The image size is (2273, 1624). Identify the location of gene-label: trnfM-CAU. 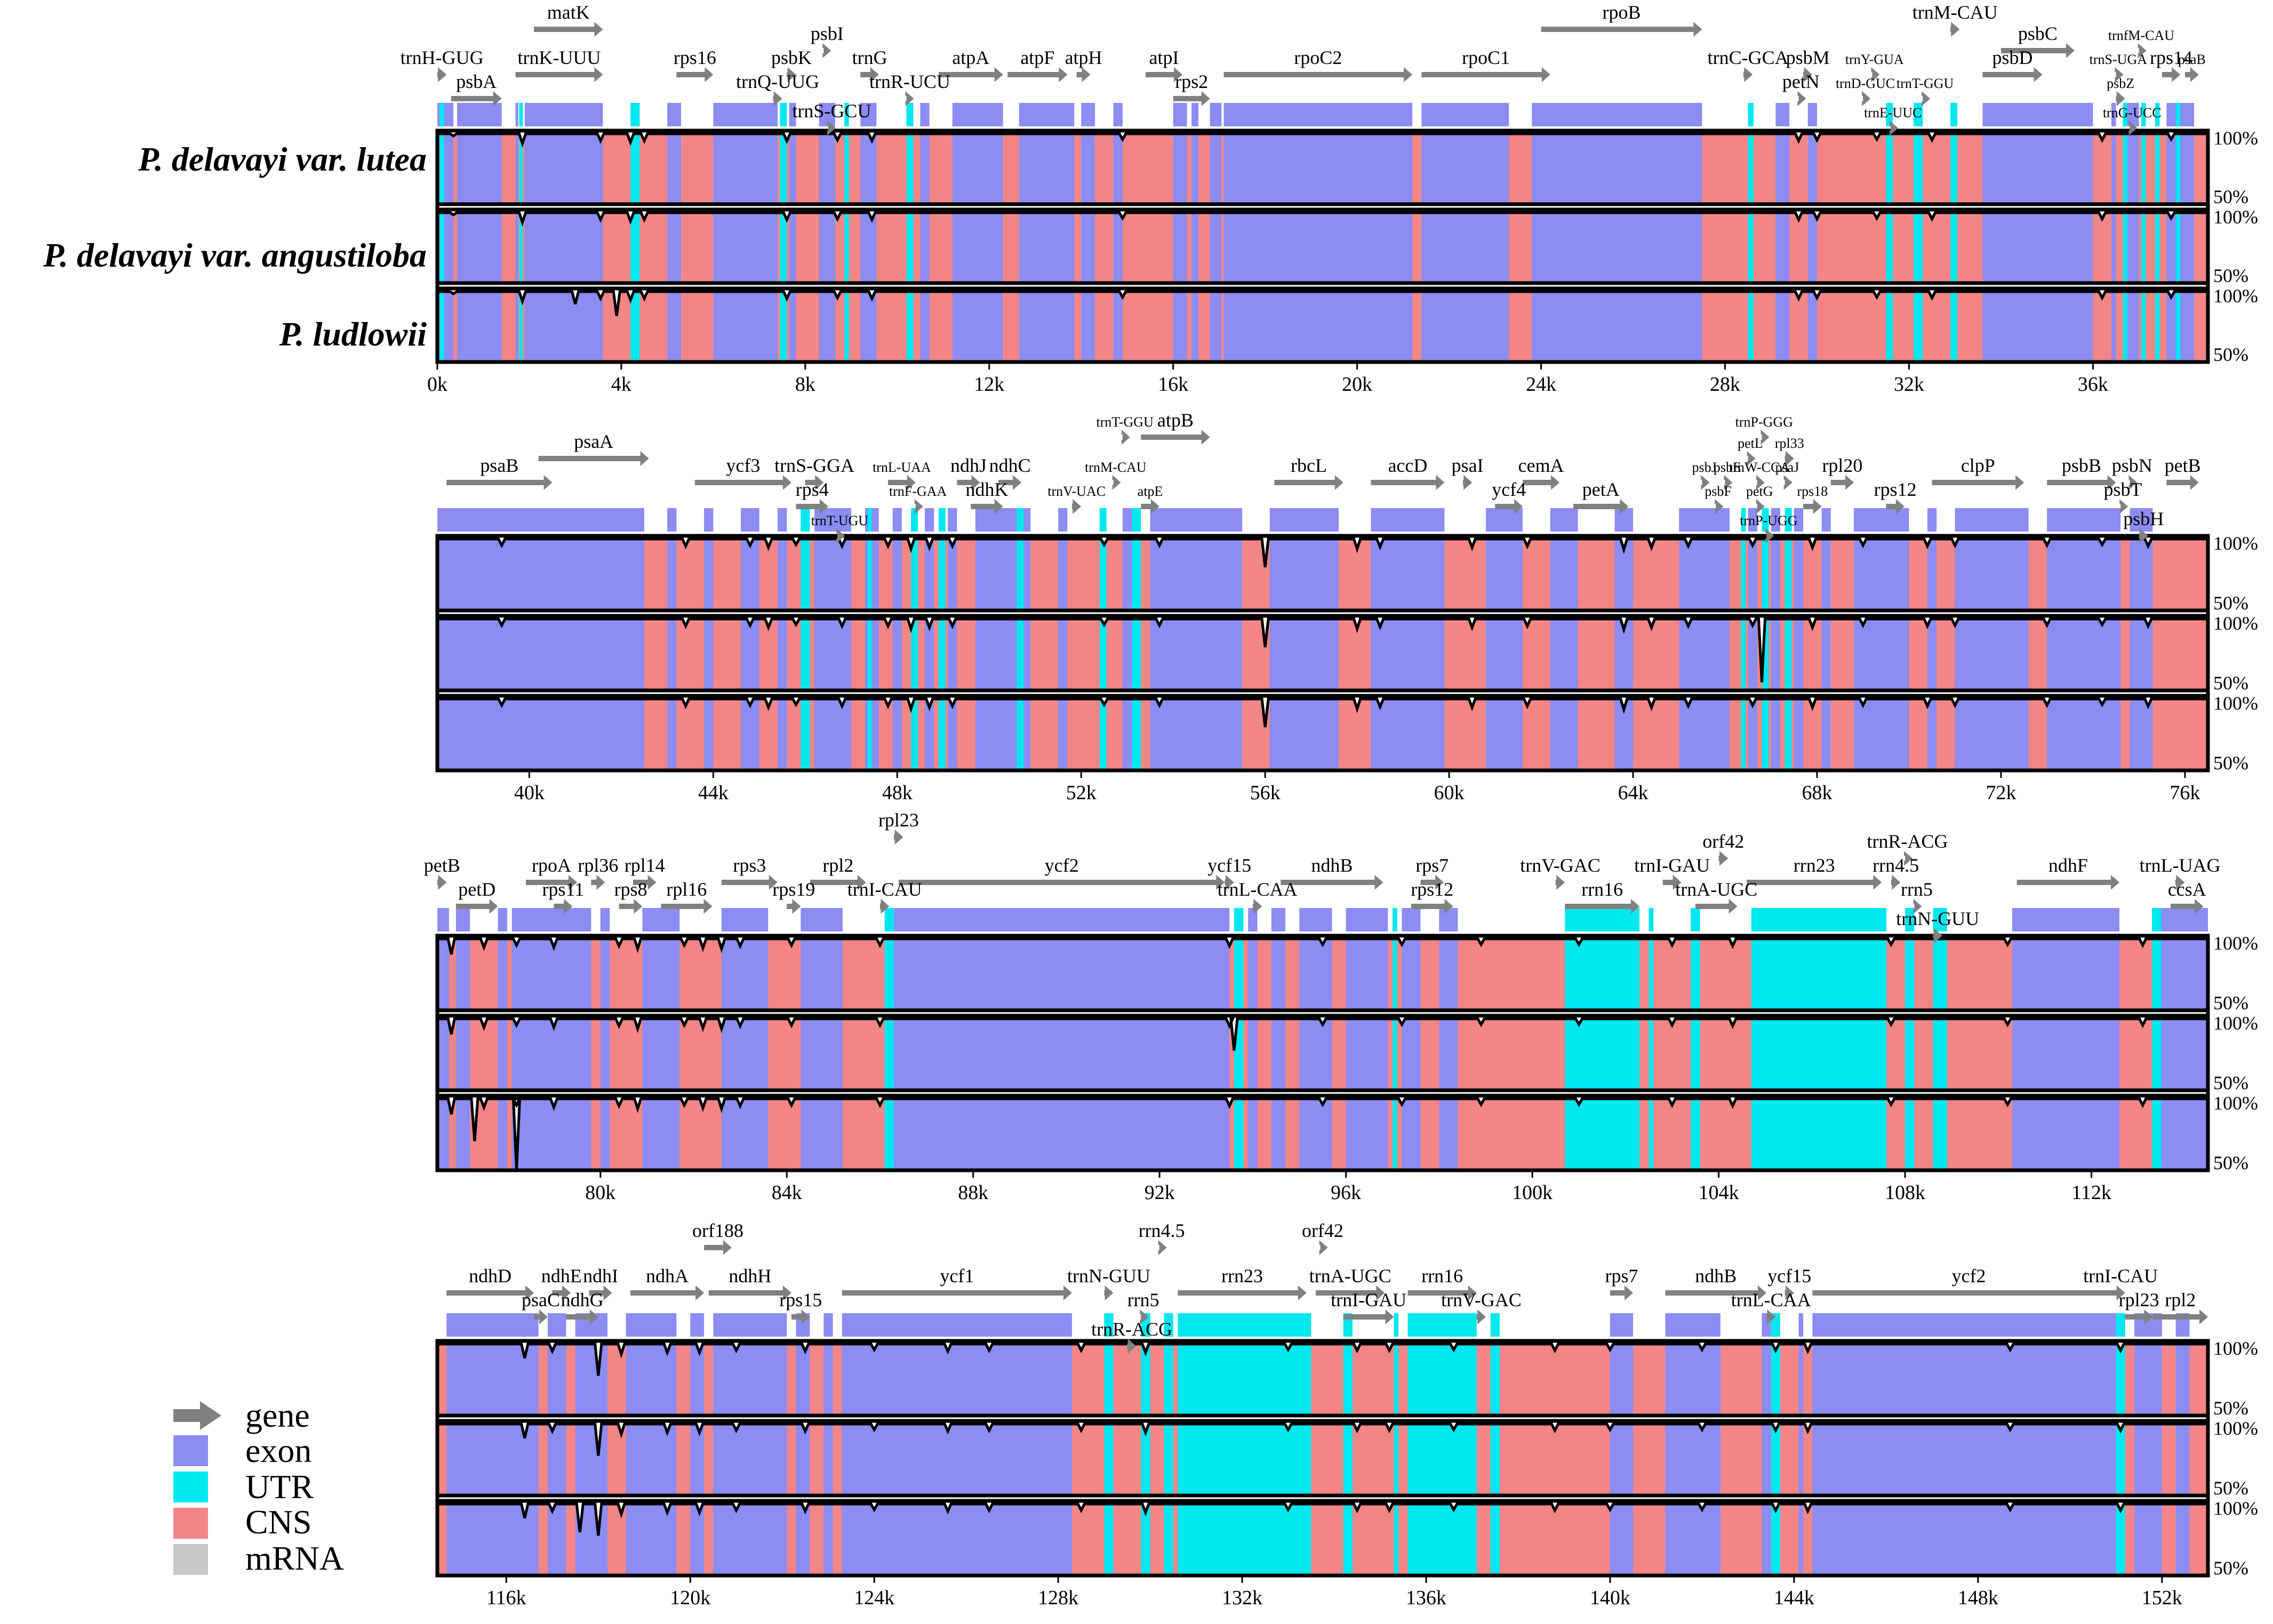
(2141, 35).